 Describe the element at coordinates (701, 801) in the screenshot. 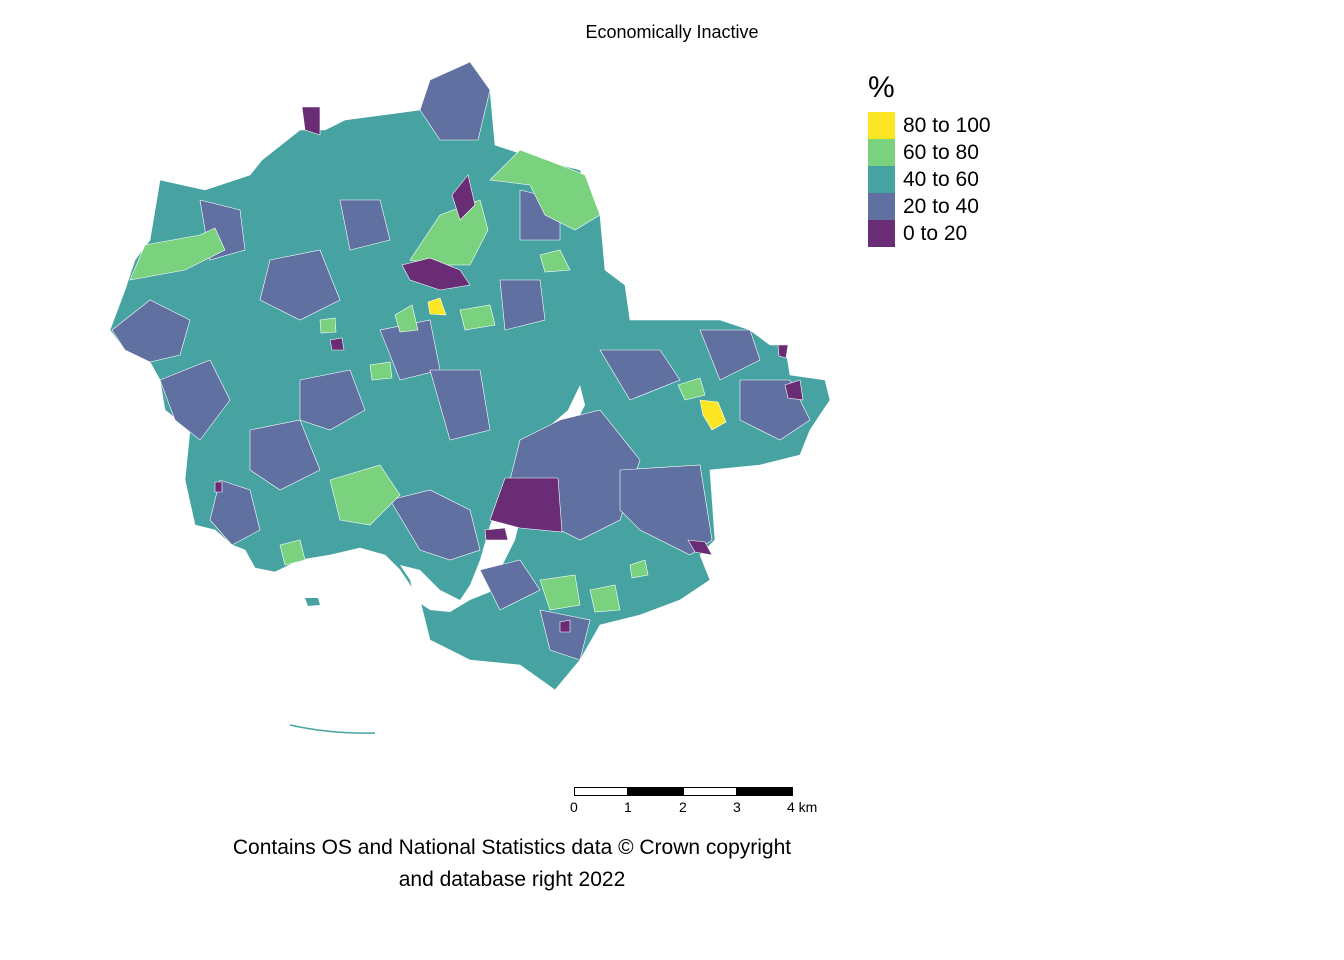

I see `scale-bar: 0 1 2 3 4 km` at that location.